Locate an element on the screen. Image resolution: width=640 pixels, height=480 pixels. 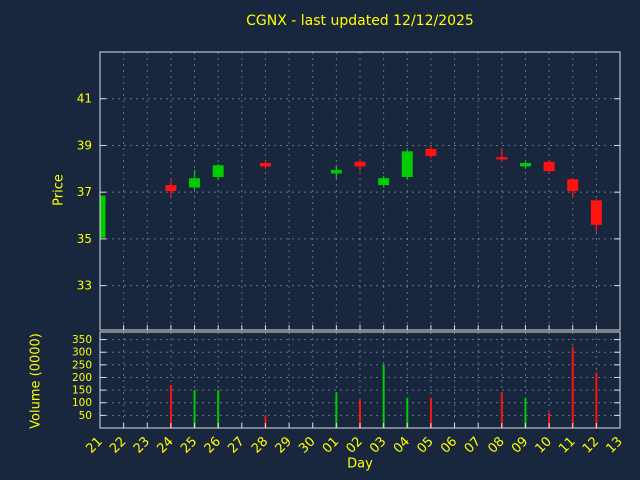
svg-text: 04 is located at coordinates (402, 445).